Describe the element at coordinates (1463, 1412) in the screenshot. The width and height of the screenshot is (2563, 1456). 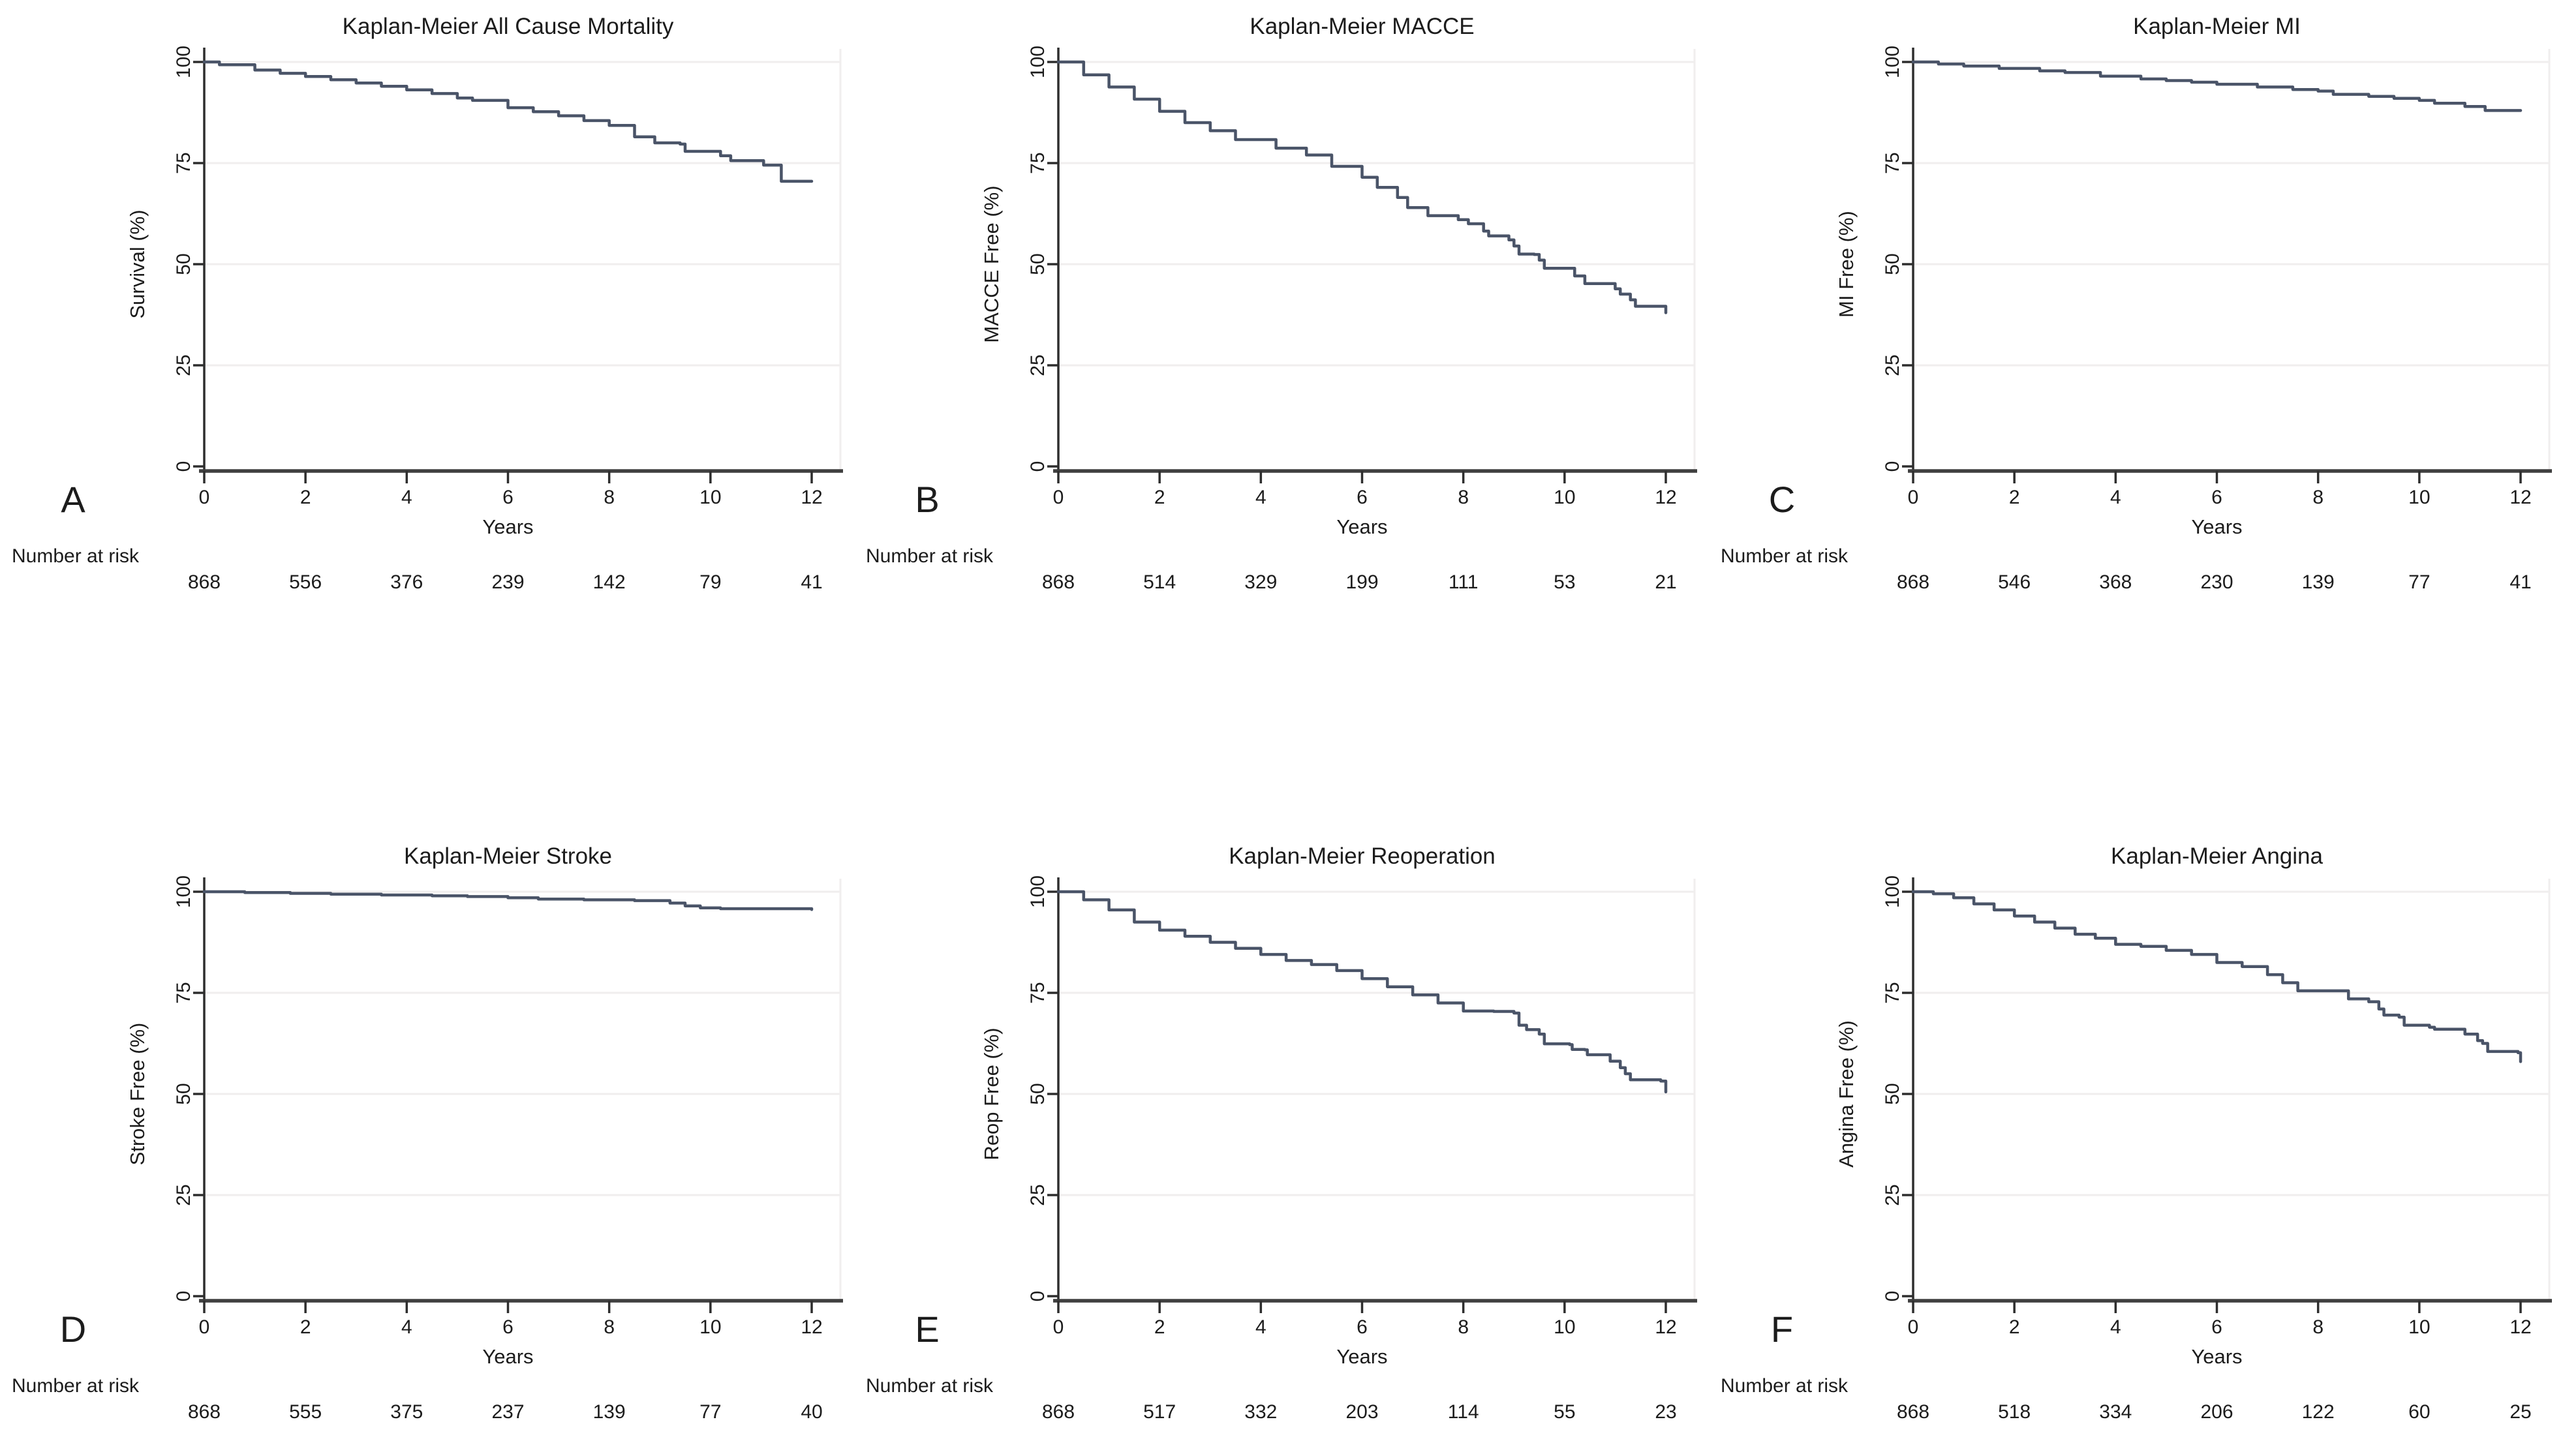
I see `number-at-risk-value: 114` at that location.